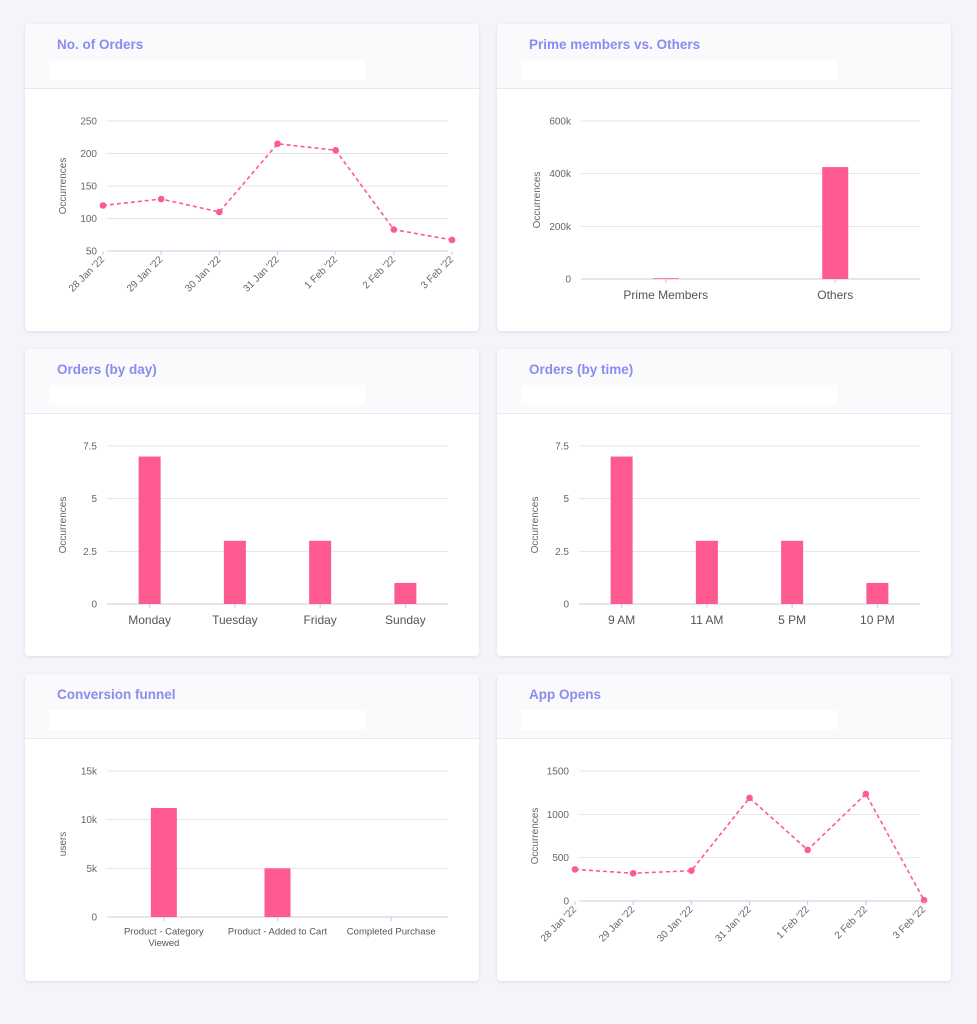 The height and width of the screenshot is (1024, 977). I want to click on card-header: Orders (by time), so click(724, 381).